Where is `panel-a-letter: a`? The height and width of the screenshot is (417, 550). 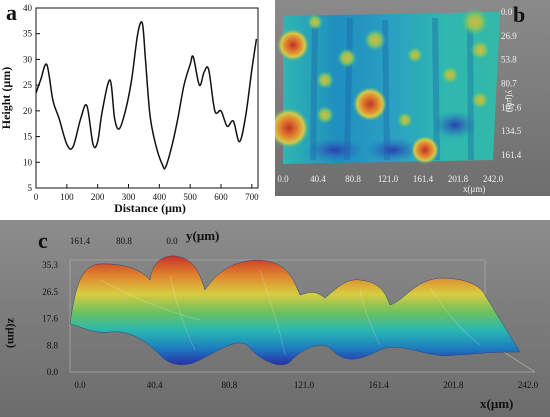 panel-a-letter: a is located at coordinates (11, 12).